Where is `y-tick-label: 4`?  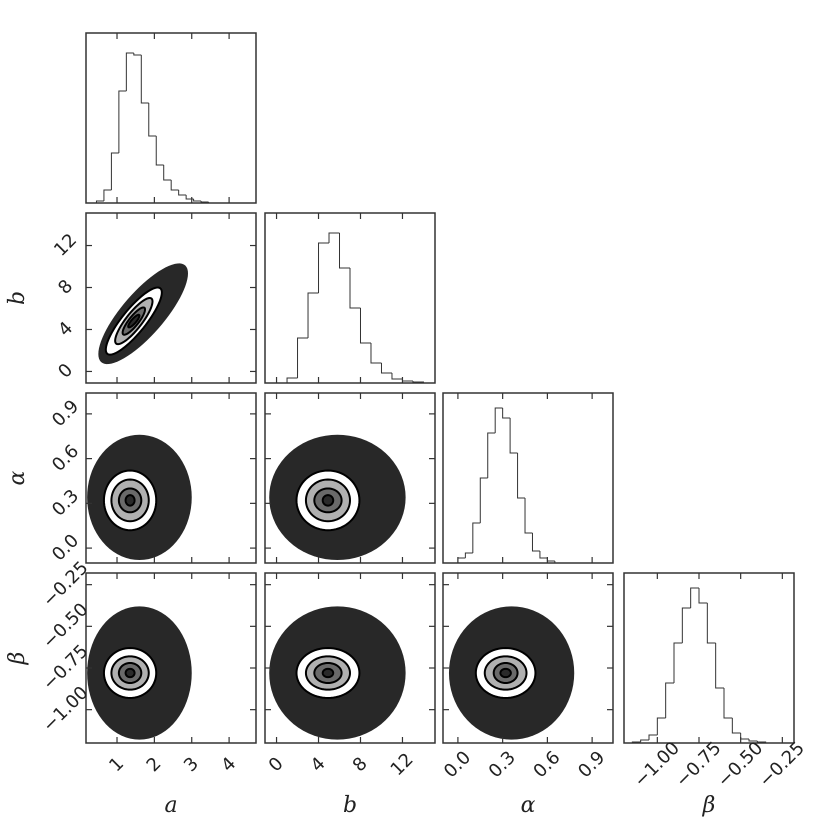
y-tick-label: 4 is located at coordinates (65, 329).